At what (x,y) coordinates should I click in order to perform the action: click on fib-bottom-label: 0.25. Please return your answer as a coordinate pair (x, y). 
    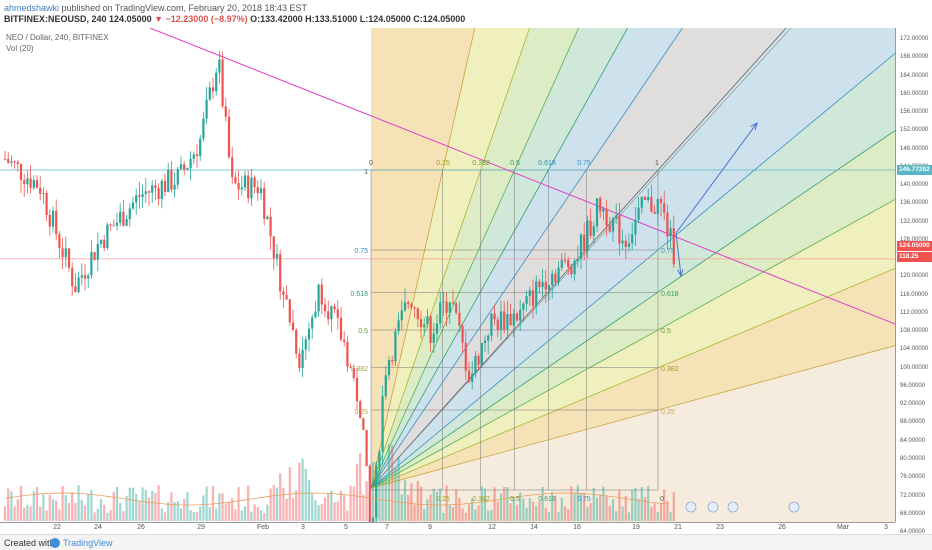
    Looking at the image, I should click on (443, 499).